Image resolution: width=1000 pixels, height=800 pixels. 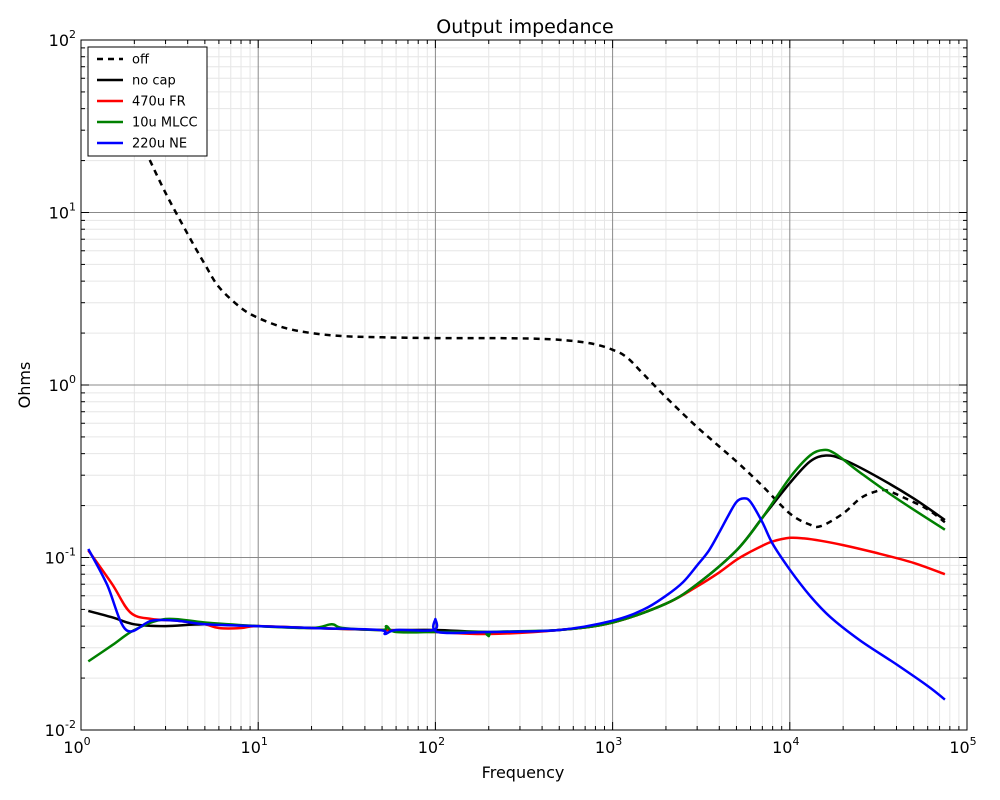 I want to click on legend-label-off: off, so click(x=141, y=60).